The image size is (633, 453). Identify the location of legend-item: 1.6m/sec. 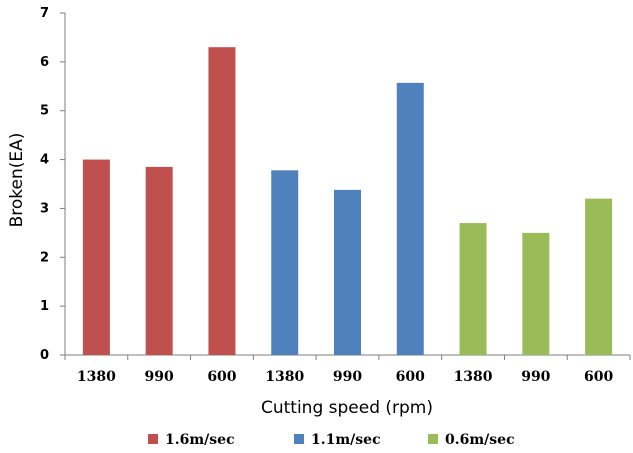
(191, 440).